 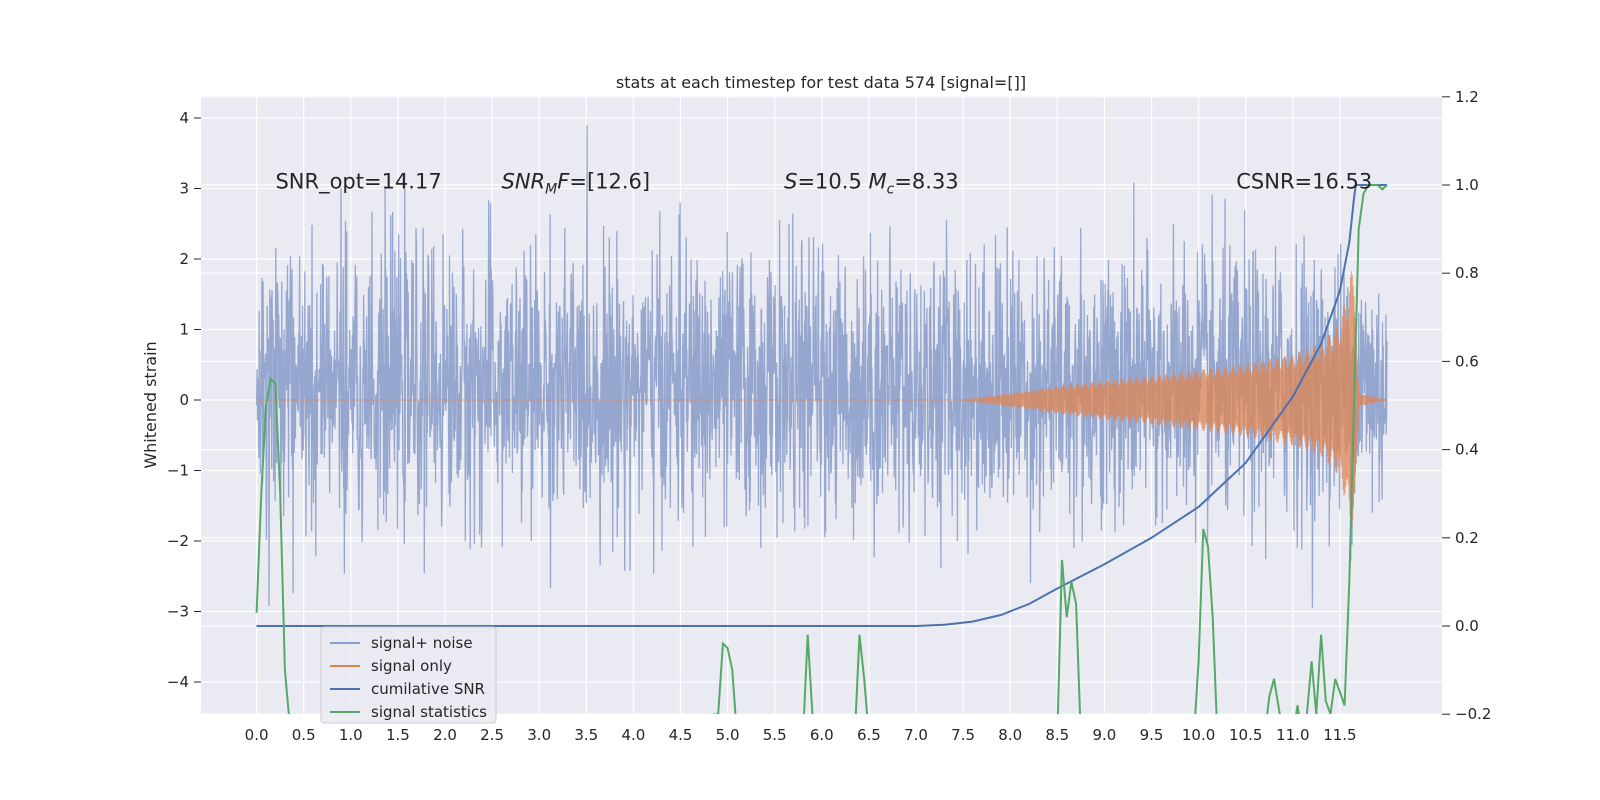 What do you see at coordinates (728, 735) in the screenshot?
I see `x-tick-label: 5.0` at bounding box center [728, 735].